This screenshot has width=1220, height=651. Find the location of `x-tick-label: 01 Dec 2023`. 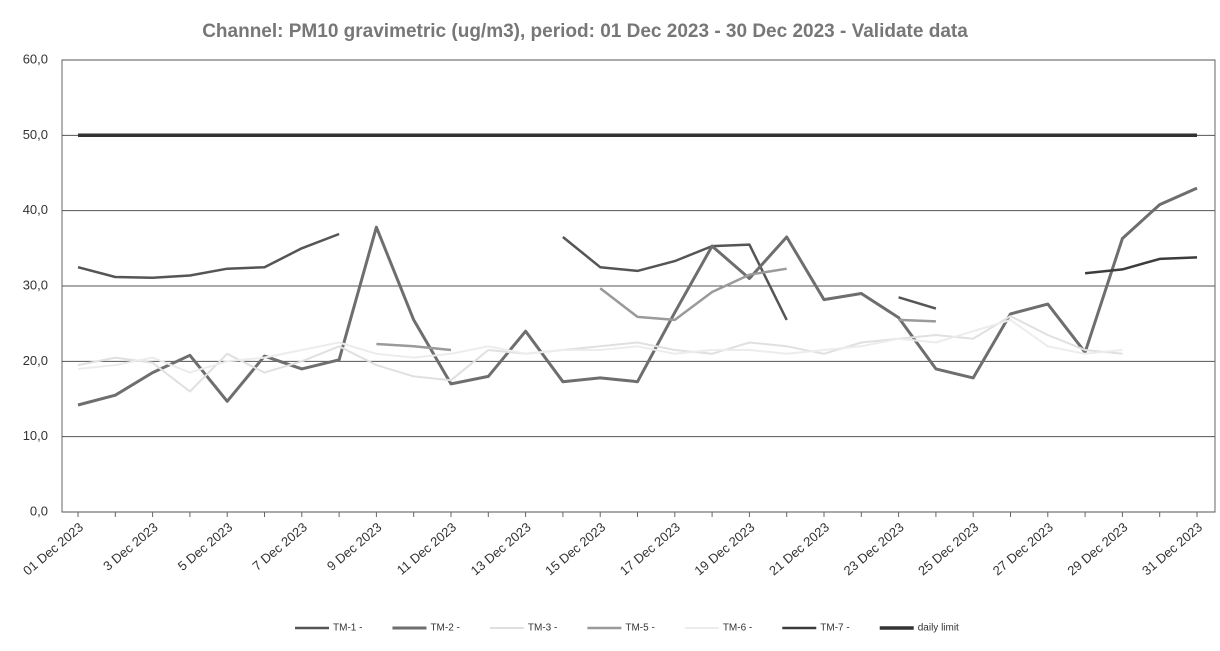

x-tick-label: 01 Dec 2023 is located at coordinates (53, 548).